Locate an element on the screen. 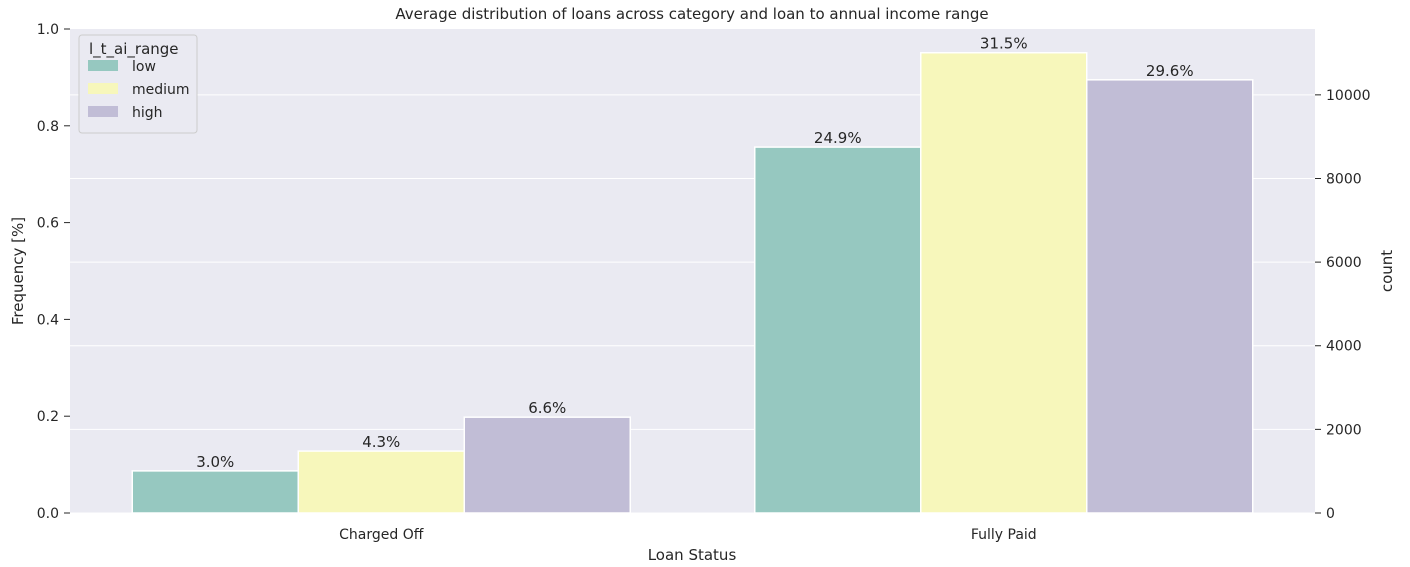  x-tick-label: Fully Paid is located at coordinates (1004, 535).